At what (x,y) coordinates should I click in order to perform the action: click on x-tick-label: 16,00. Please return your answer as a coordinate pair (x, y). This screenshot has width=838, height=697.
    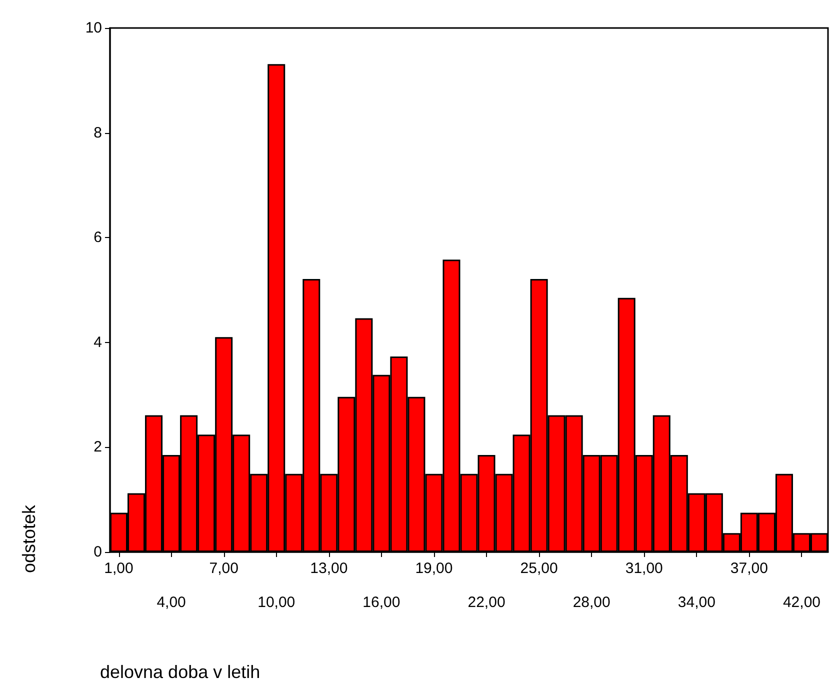
    Looking at the image, I should click on (381, 602).